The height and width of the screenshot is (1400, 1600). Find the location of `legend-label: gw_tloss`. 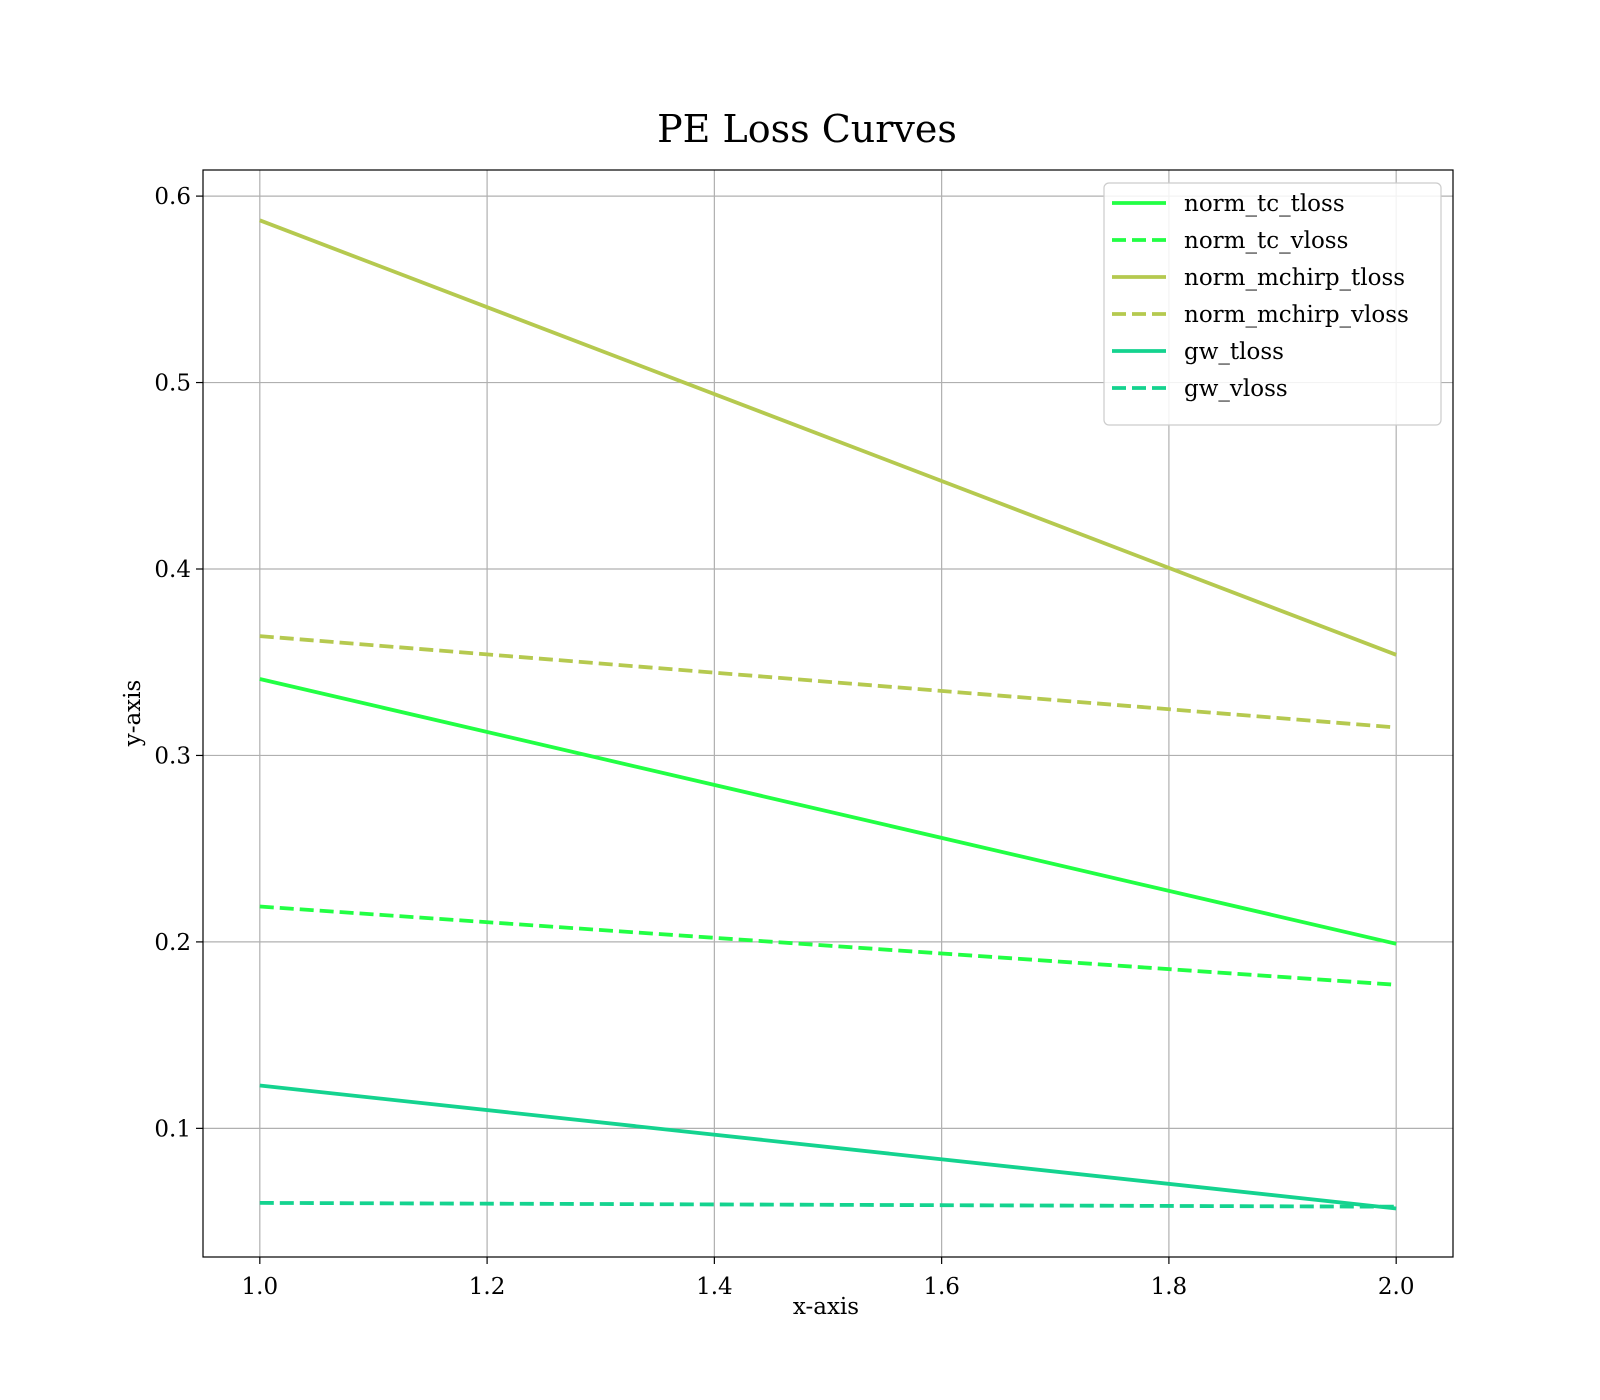

legend-label: gw_tloss is located at coordinates (1234, 352).